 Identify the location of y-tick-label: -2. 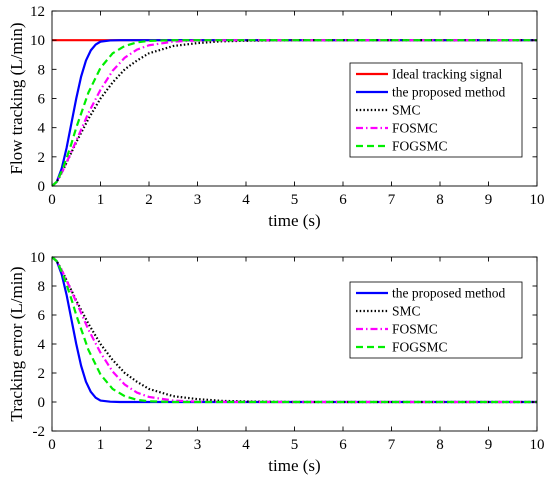
(39, 432).